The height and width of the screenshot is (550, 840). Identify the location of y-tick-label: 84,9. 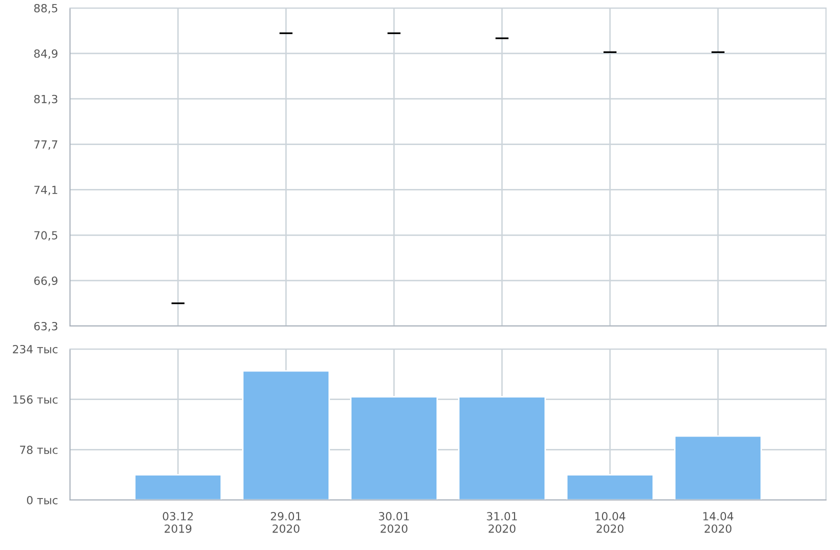
(46, 54).